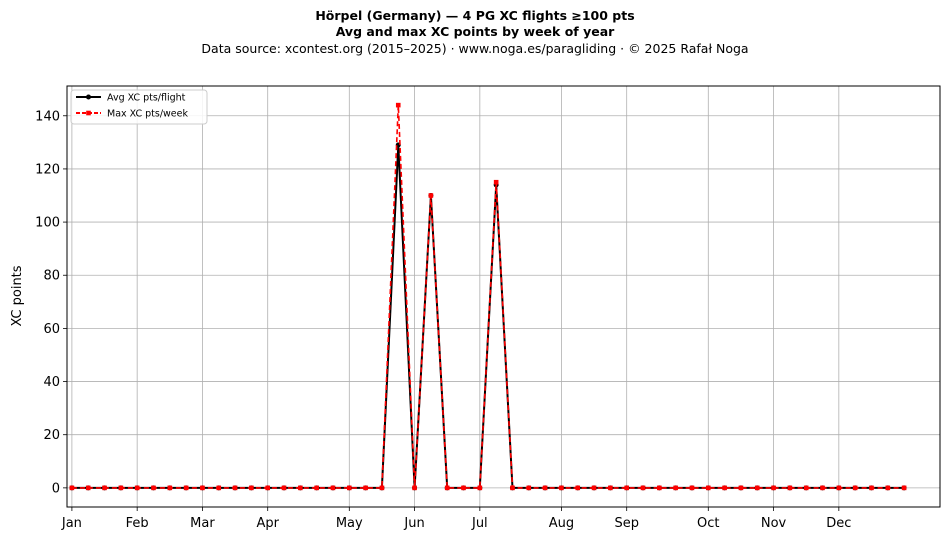 The image size is (950, 539). I want to click on y-axis-label: XC points, so click(17, 295).